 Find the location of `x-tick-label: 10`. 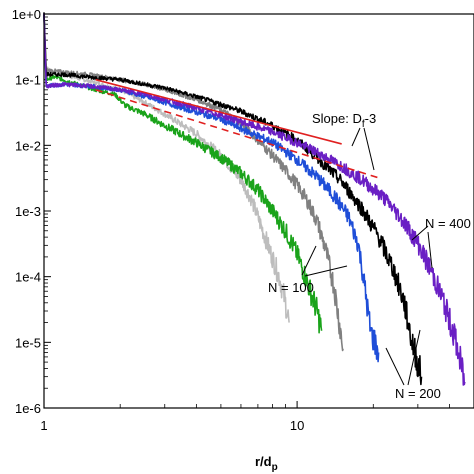

x-tick-label: 10 is located at coordinates (297, 425).